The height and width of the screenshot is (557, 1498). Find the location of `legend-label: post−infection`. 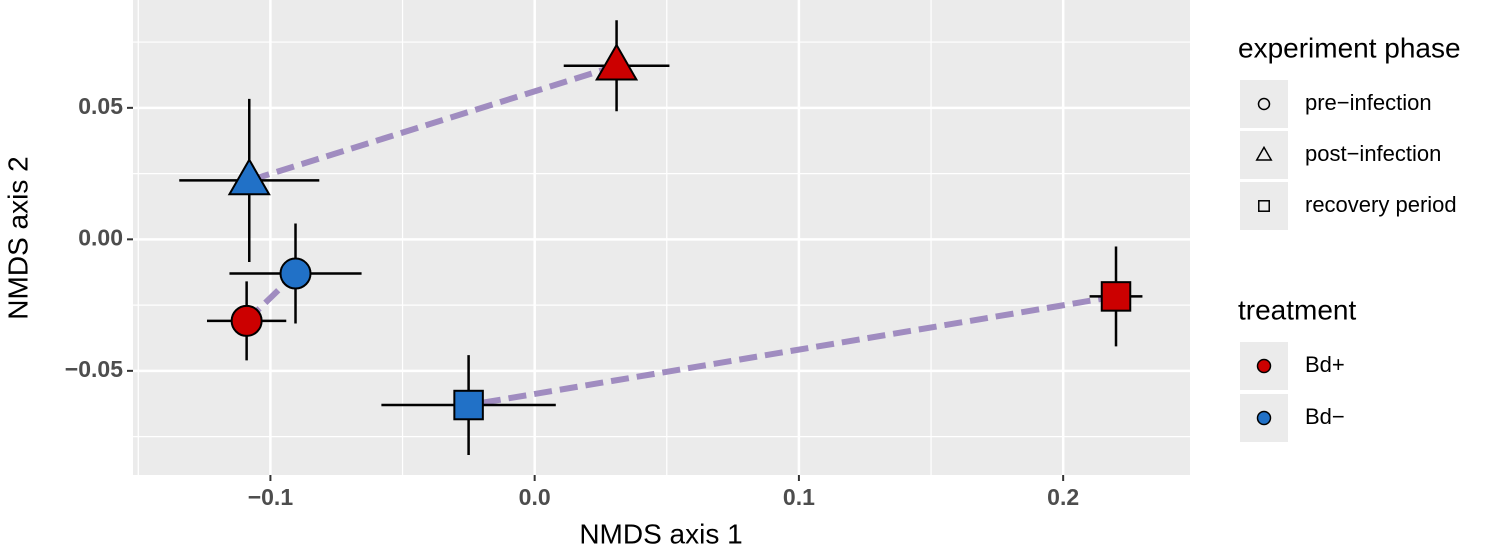

legend-label: post−infection is located at coordinates (1373, 153).